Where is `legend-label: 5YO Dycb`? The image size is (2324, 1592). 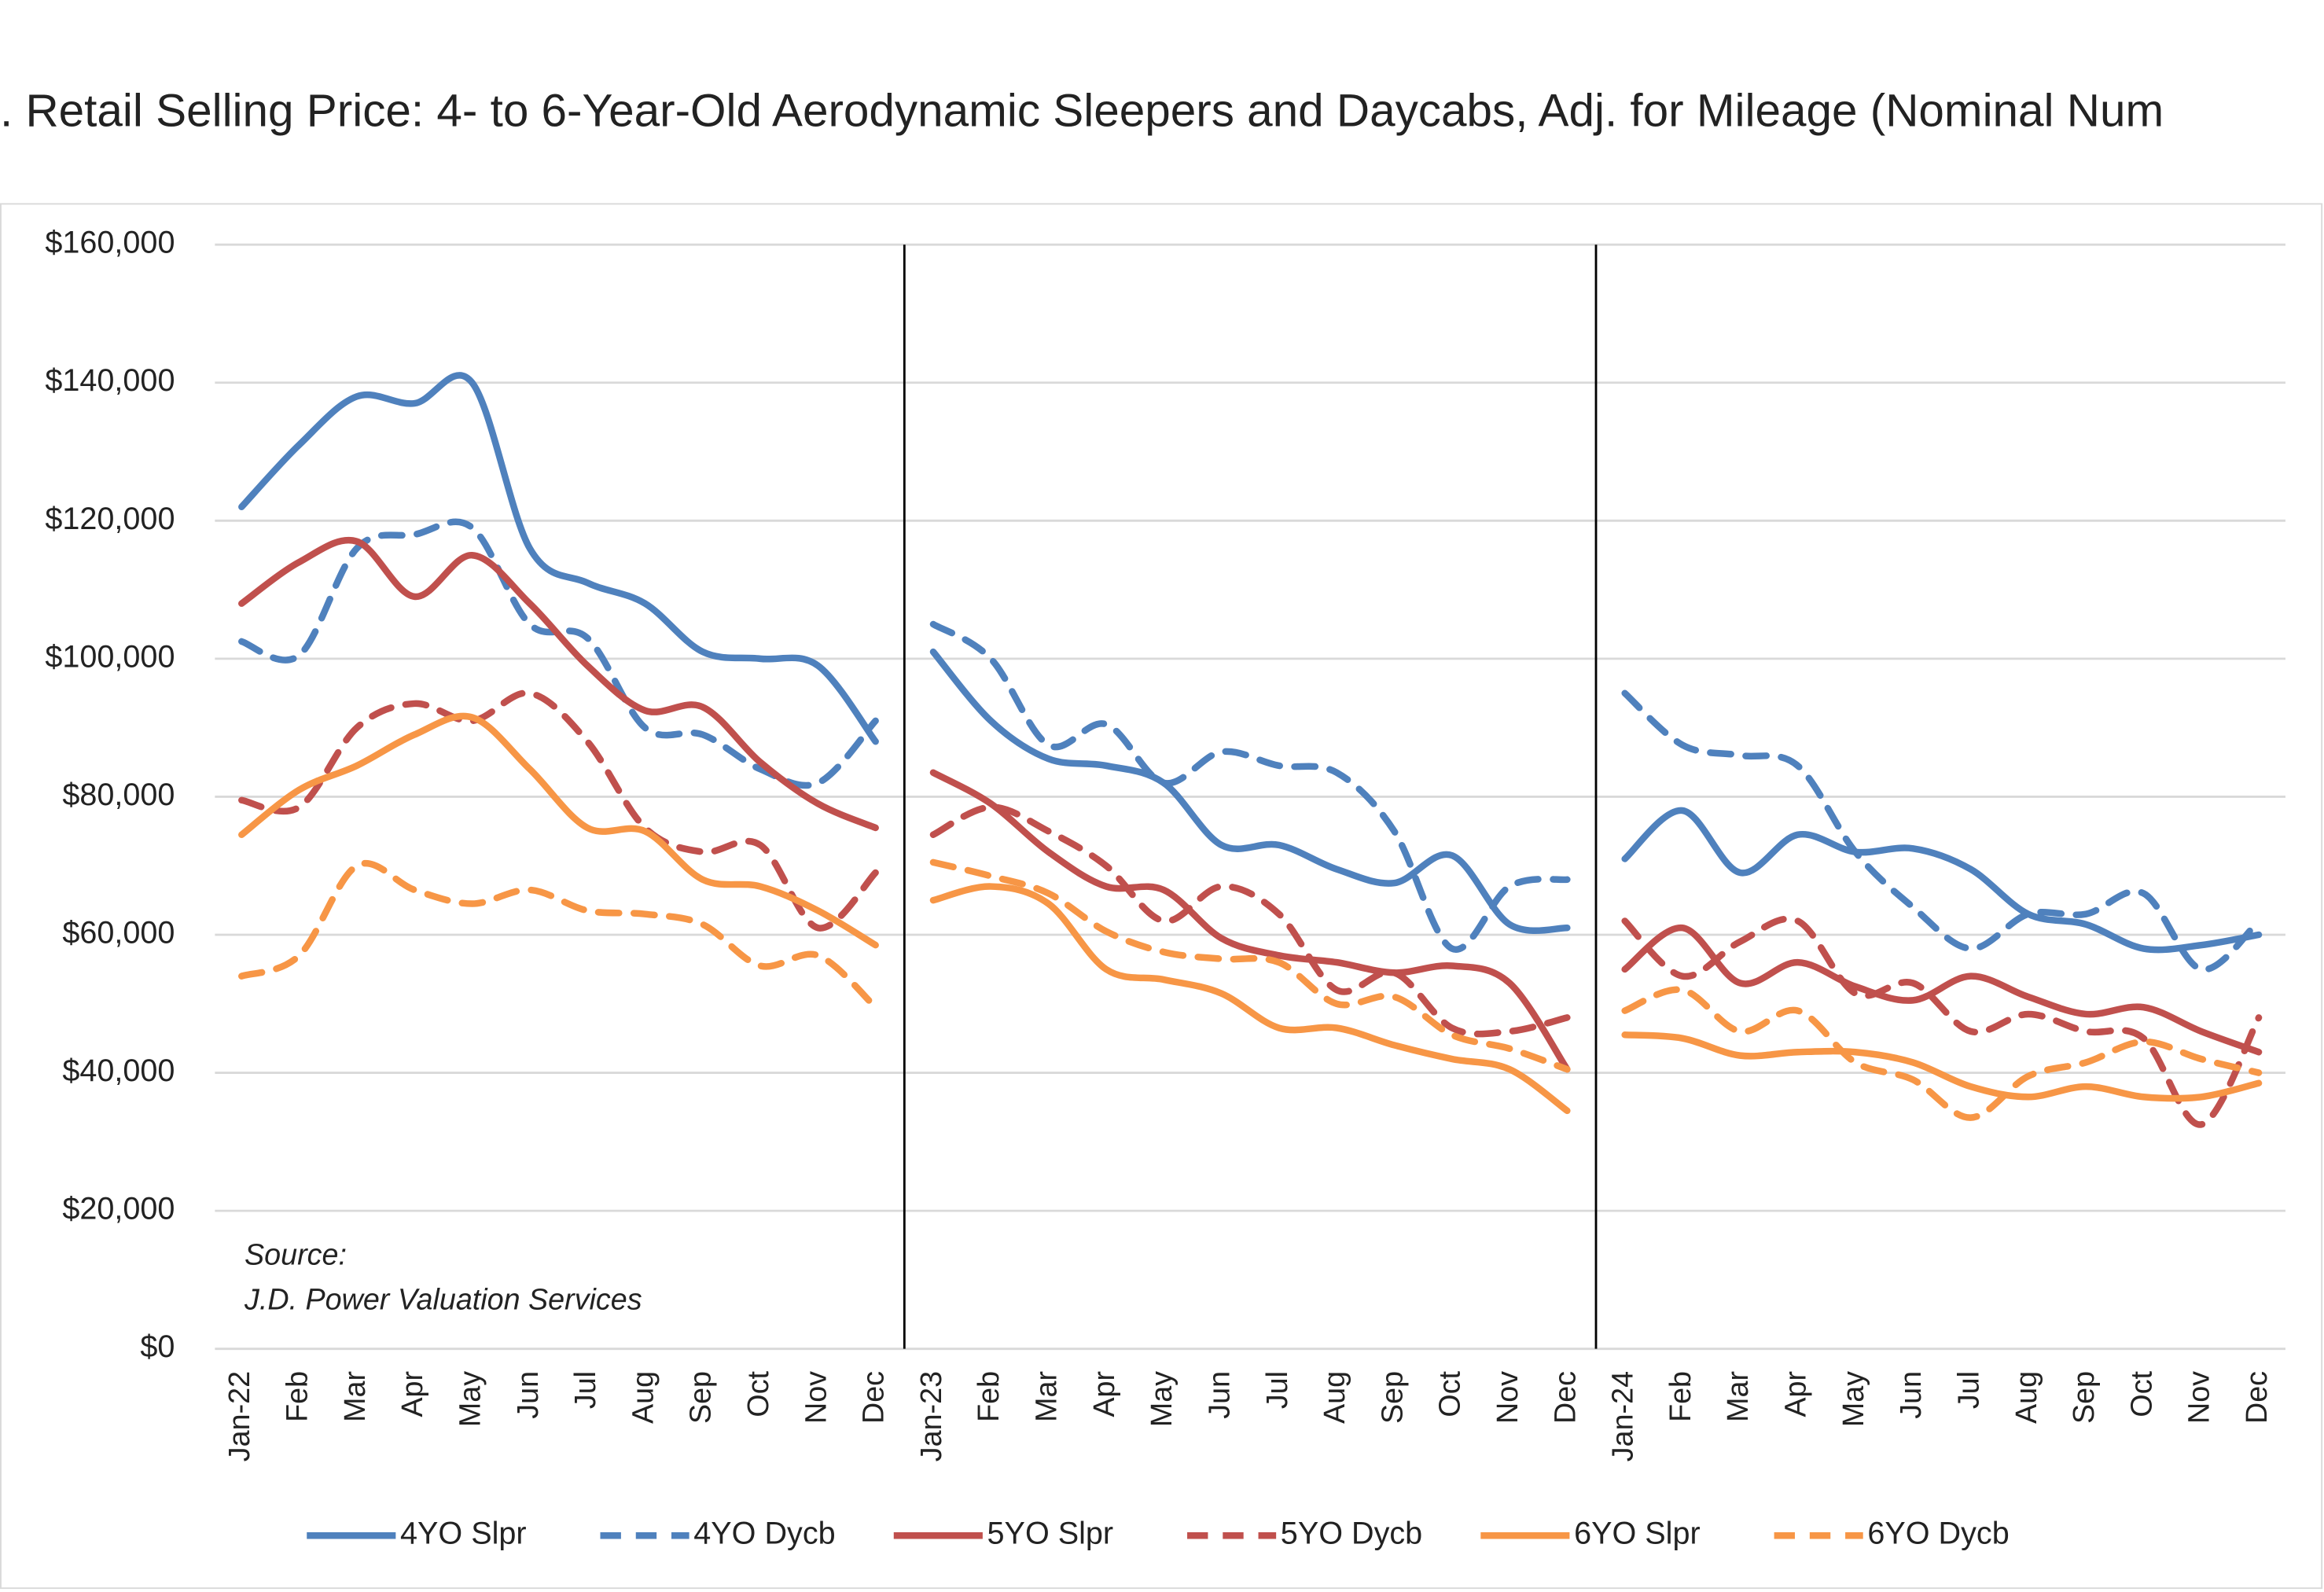
legend-label: 5YO Dycb is located at coordinates (1352, 1534).